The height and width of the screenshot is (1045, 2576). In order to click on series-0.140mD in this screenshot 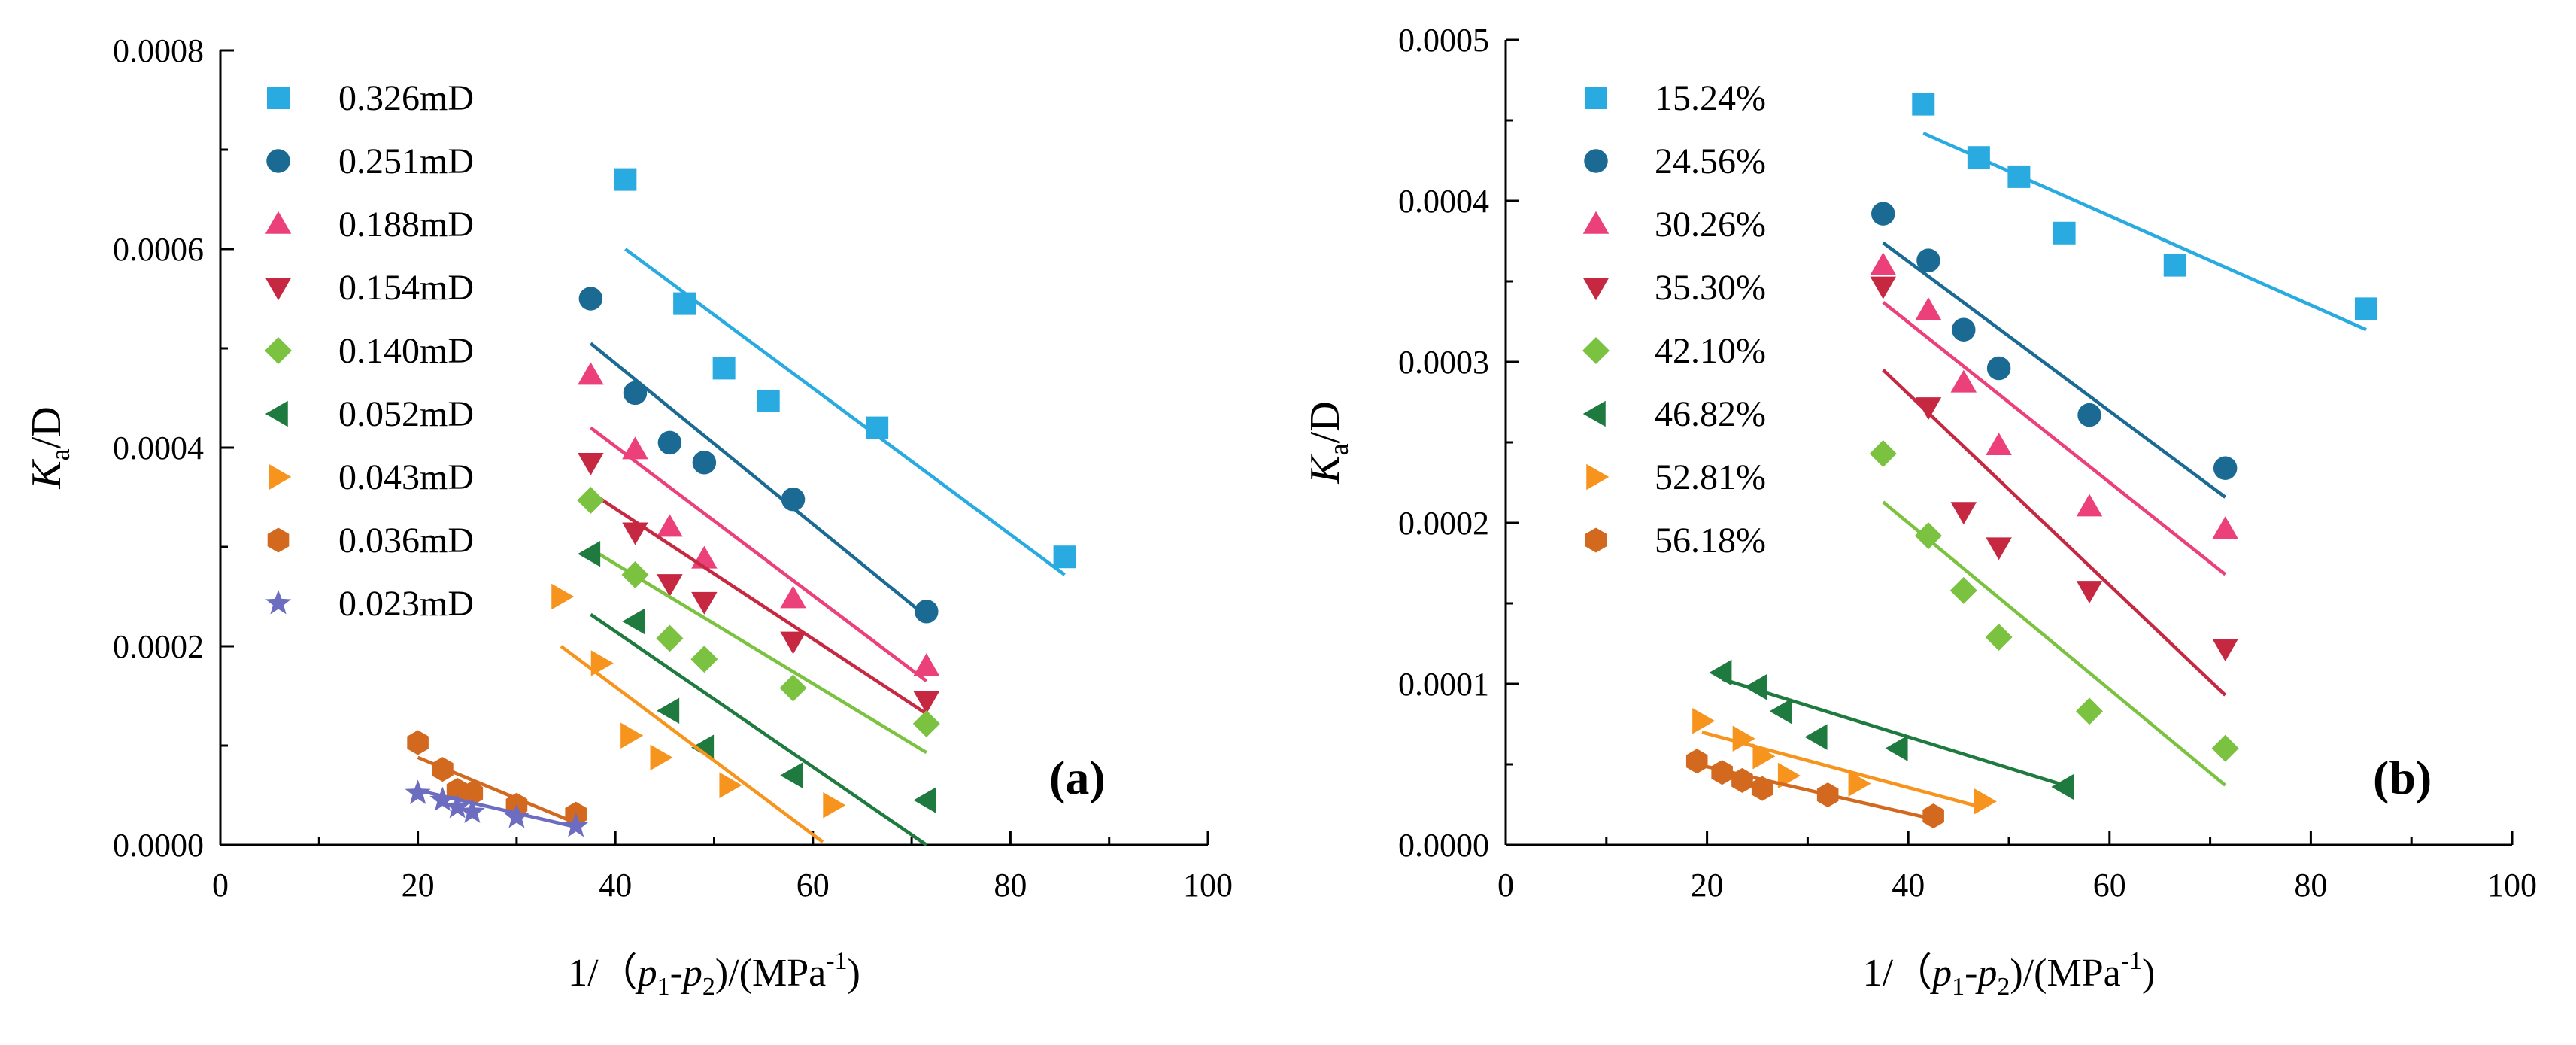, I will do `click(758, 620)`.